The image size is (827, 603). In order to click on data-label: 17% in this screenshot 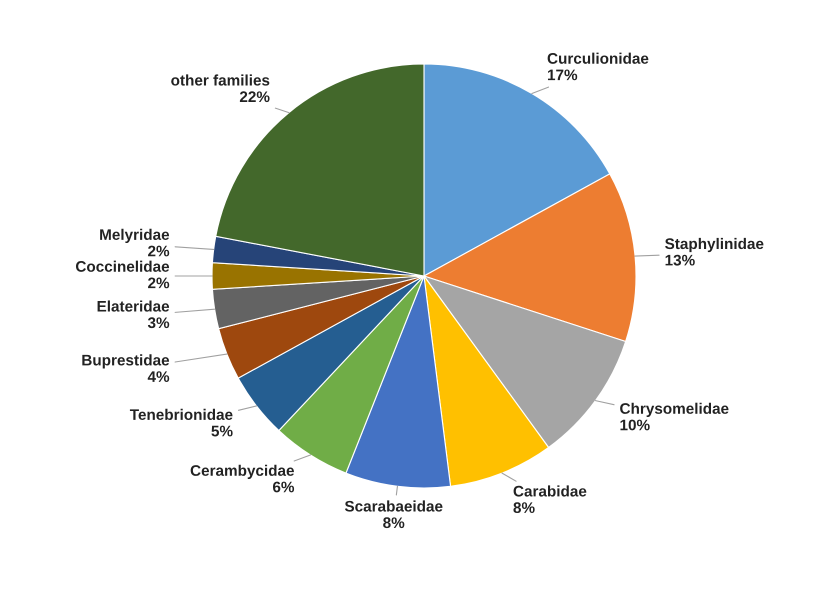, I will do `click(563, 75)`.